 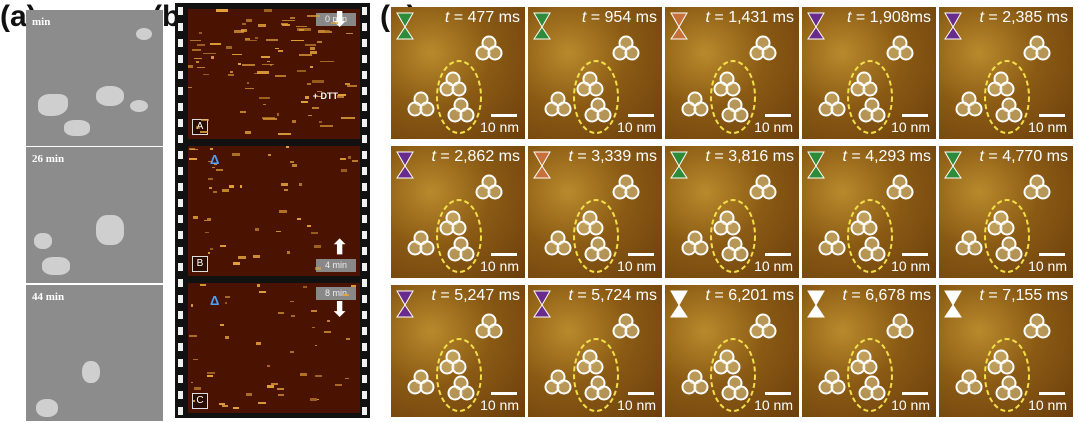 I want to click on frame-time-value: 1,431 ms, so click(x=761, y=17).